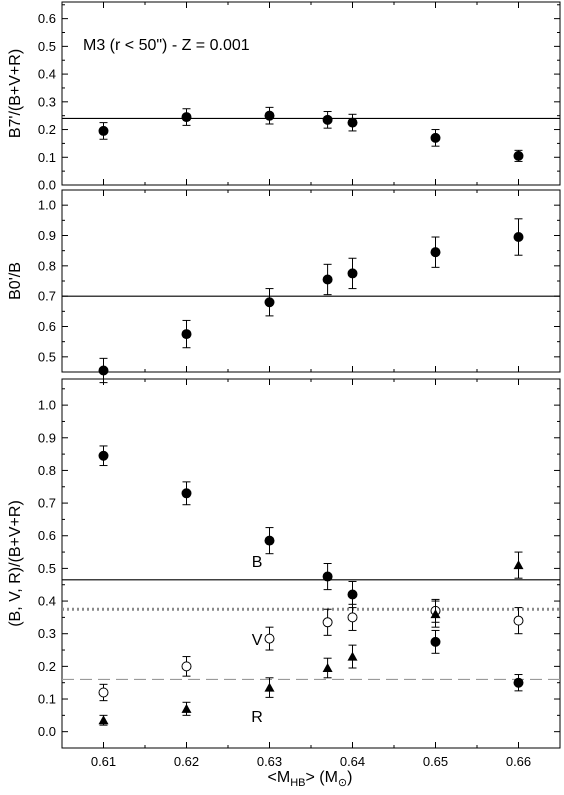 This screenshot has height=795, width=564. Describe the element at coordinates (269, 761) in the screenshot. I see `x-tick-label: 0.63` at that location.